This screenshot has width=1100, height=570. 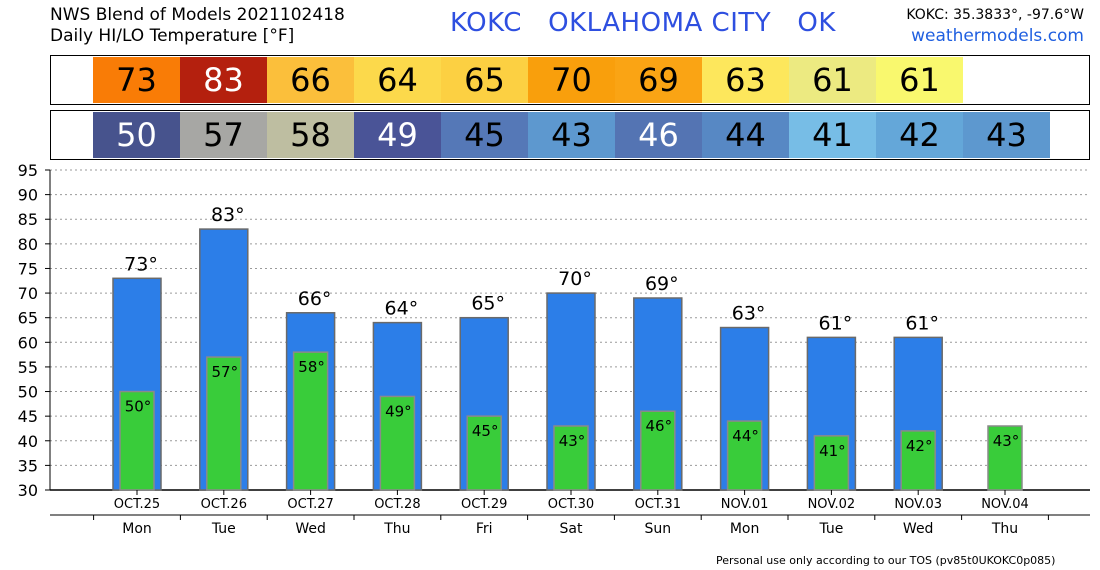 What do you see at coordinates (172, 36) in the screenshot?
I see `product-title: Daily HI/LO Temperature [°F]` at bounding box center [172, 36].